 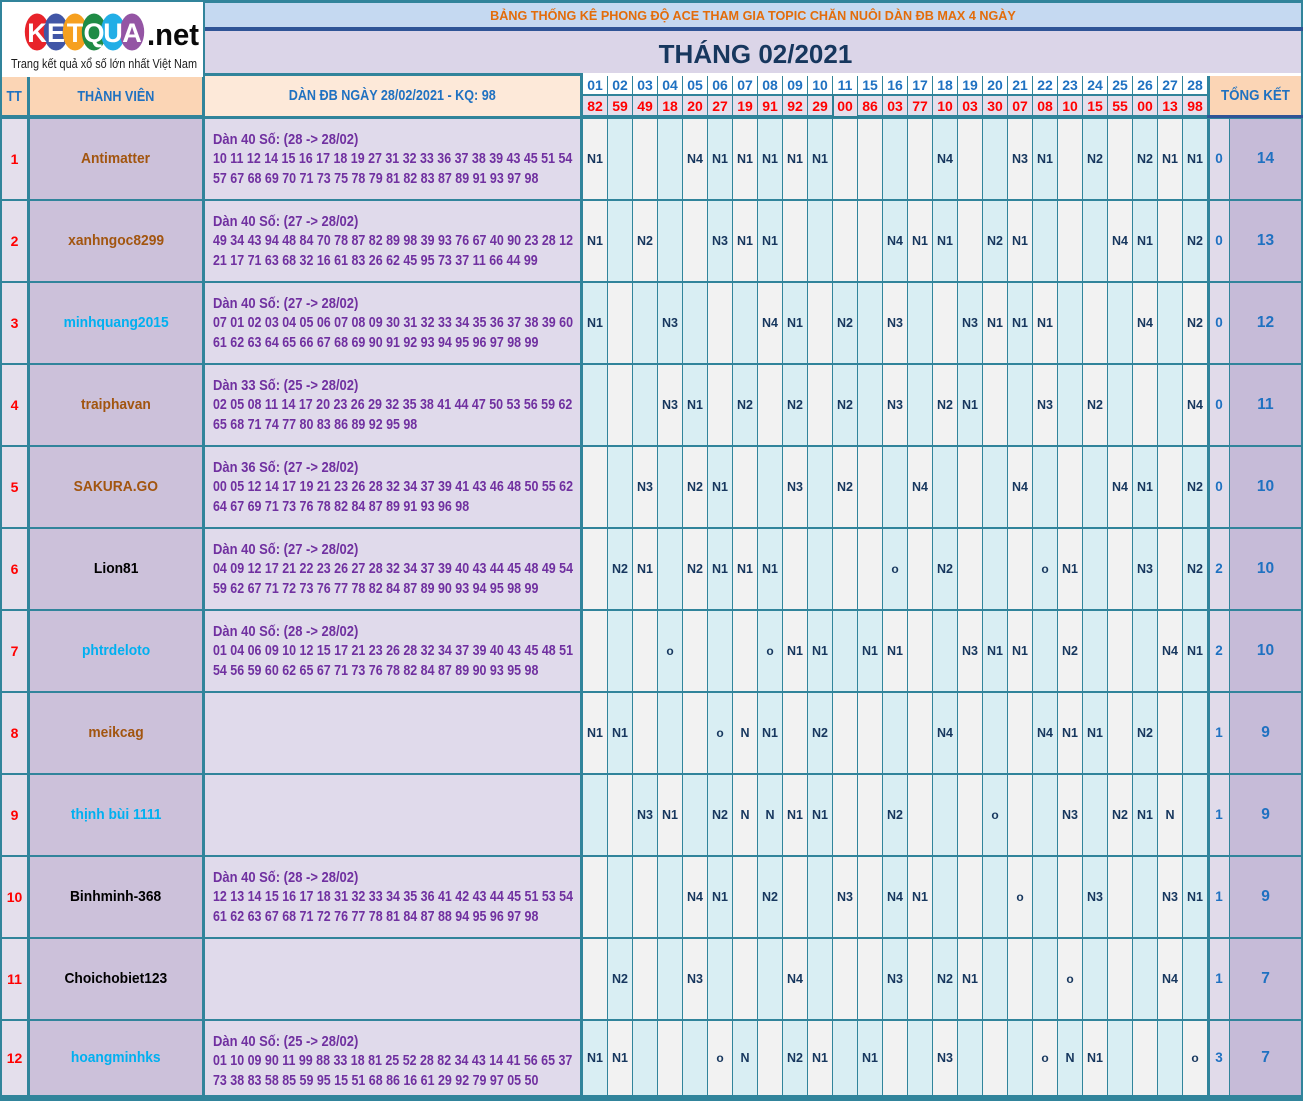 What do you see at coordinates (113, 33) in the screenshot?
I see `svg-text: U` at bounding box center [113, 33].